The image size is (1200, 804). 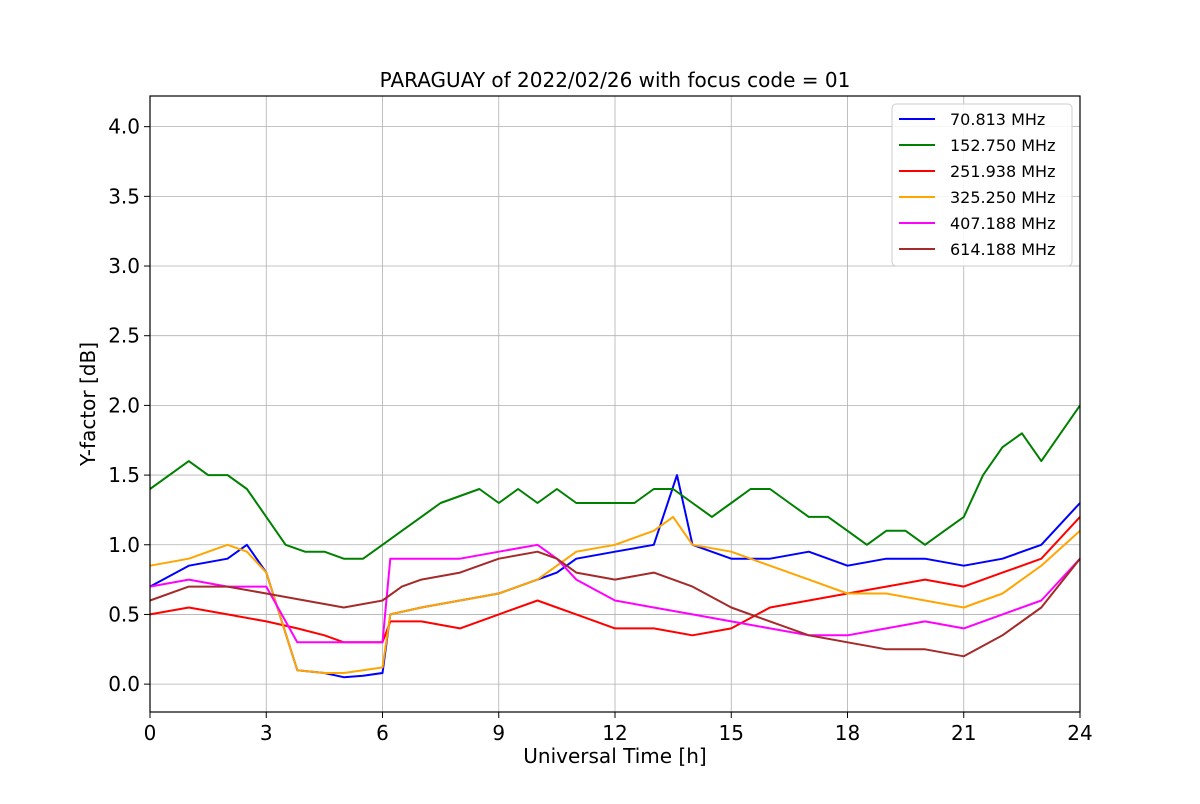 I want to click on y-tick-label: 2.5, so click(x=124, y=336).